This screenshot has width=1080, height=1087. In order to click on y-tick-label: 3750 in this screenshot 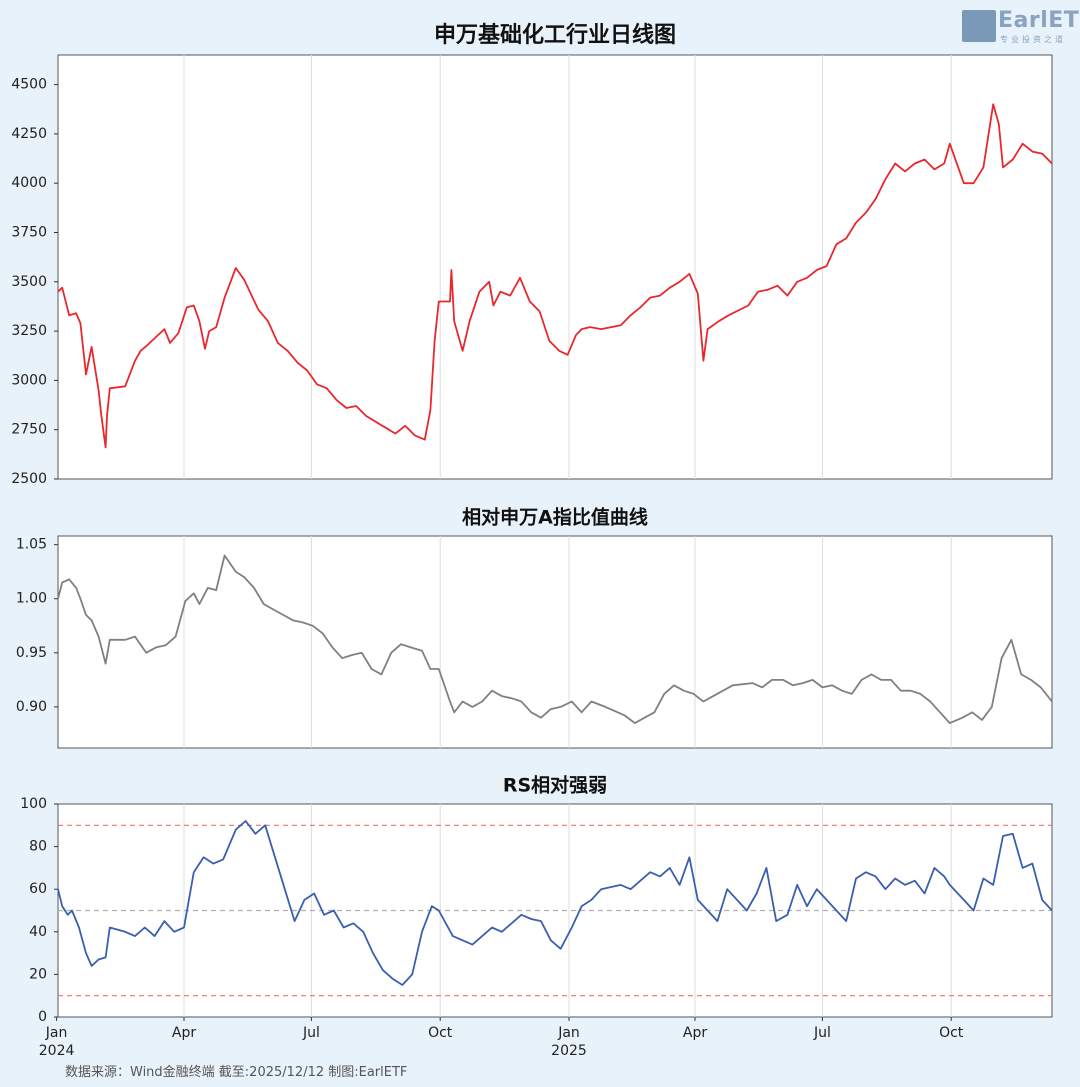, I will do `click(29, 232)`.